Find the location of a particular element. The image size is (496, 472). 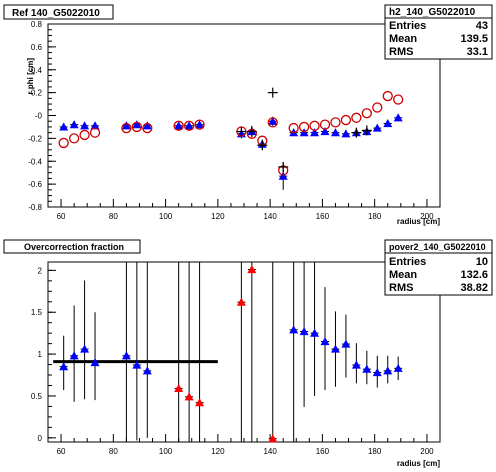

y-tick-label: -0 is located at coordinates (39, 116).